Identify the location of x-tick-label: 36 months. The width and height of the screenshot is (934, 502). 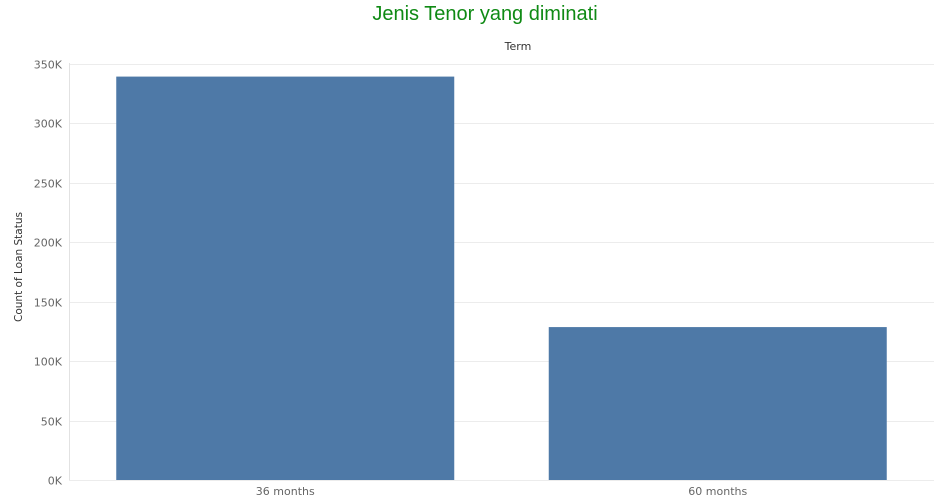
(285, 491).